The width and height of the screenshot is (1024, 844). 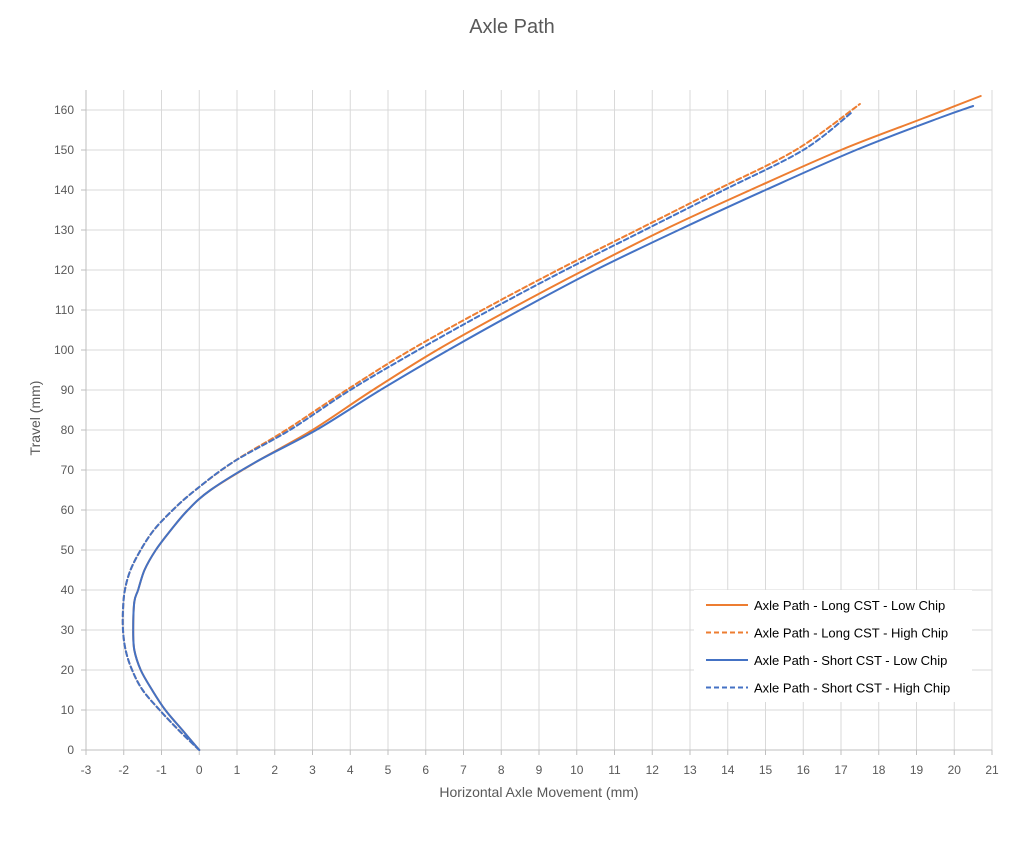 What do you see at coordinates (614, 770) in the screenshot?
I see `x-tick-label: 11` at bounding box center [614, 770].